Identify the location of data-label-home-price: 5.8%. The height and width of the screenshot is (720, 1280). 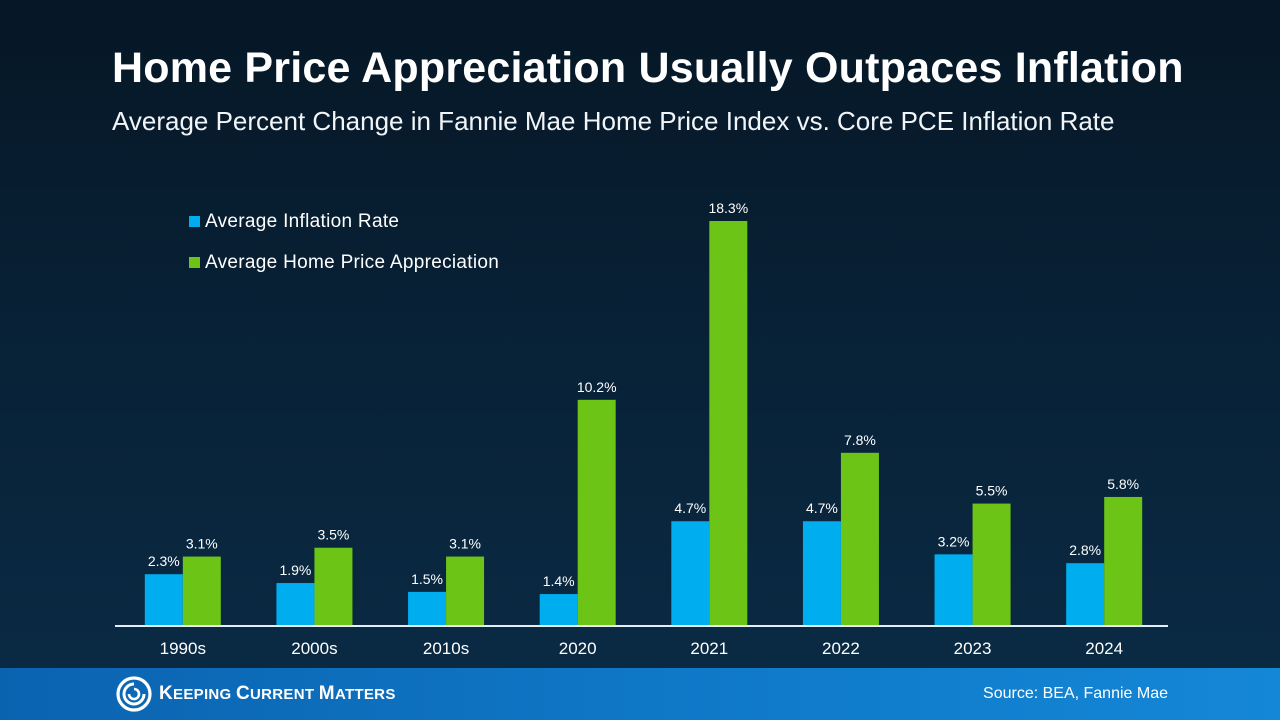
(1123, 484).